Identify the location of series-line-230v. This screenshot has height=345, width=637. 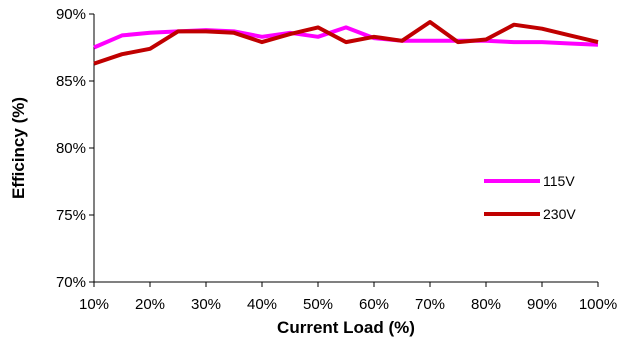
(346, 43).